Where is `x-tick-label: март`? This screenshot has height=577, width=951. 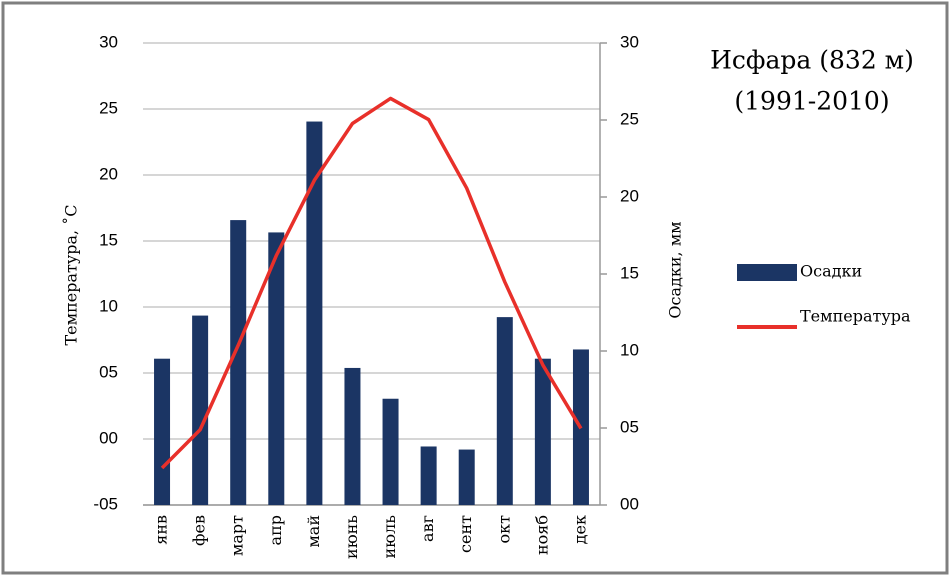
x-tick-label: март is located at coordinates (237, 535).